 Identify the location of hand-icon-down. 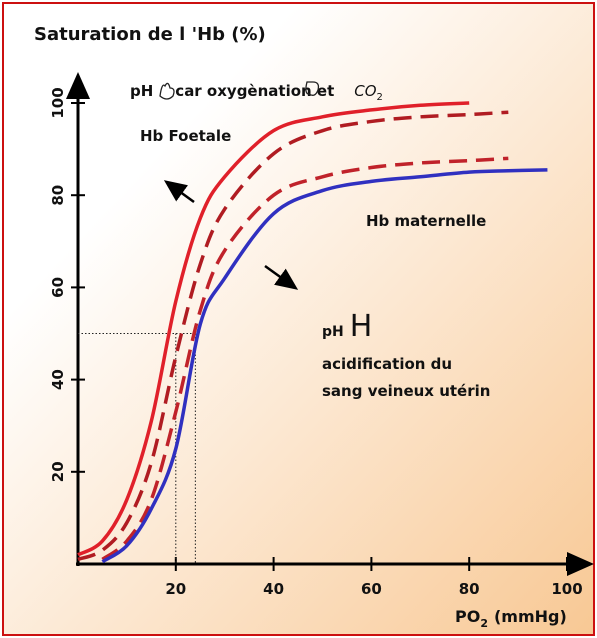
(312, 88).